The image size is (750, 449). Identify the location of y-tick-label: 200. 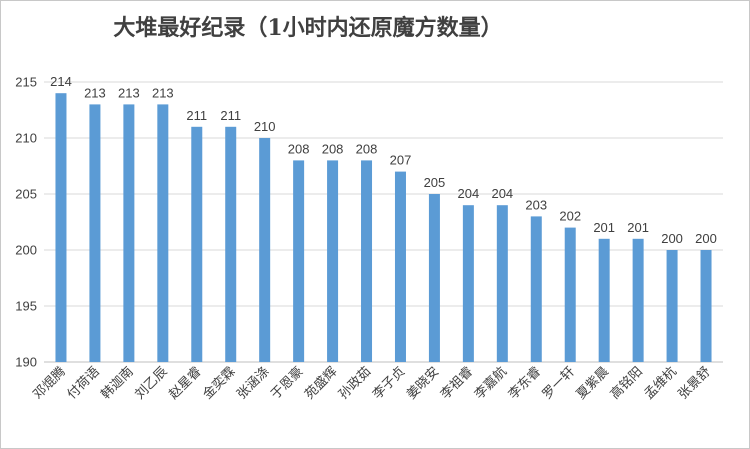
(26, 250).